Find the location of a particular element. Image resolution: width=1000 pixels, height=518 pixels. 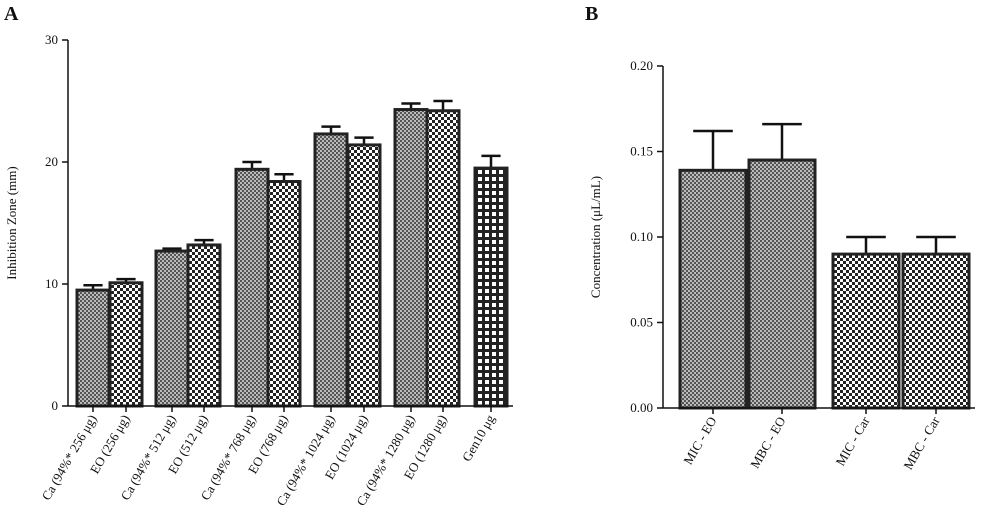

y-tick-label: 0.00 is located at coordinates (641, 407).